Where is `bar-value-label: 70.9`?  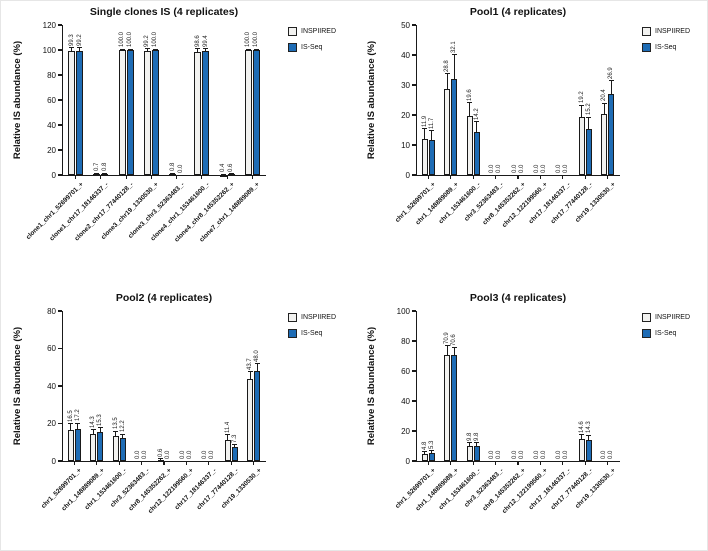 bar-value-label: 70.9 is located at coordinates (447, 337).